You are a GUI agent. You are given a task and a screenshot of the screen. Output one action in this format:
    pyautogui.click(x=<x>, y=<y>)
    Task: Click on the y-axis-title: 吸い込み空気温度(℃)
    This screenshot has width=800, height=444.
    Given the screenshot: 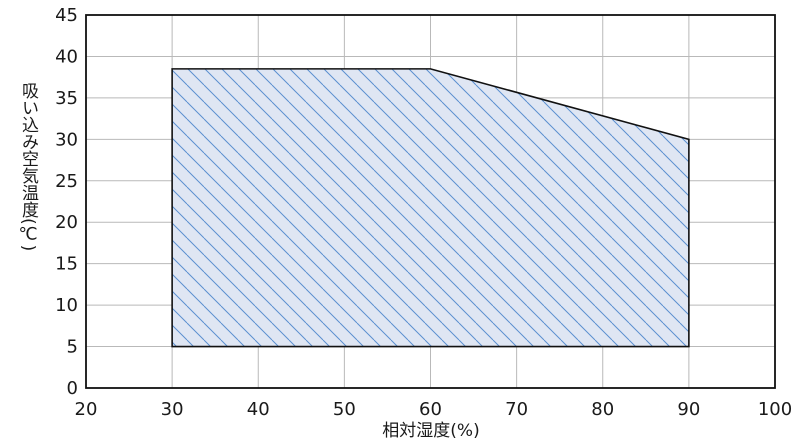 What is the action you would take?
    pyautogui.click(x=28, y=167)
    